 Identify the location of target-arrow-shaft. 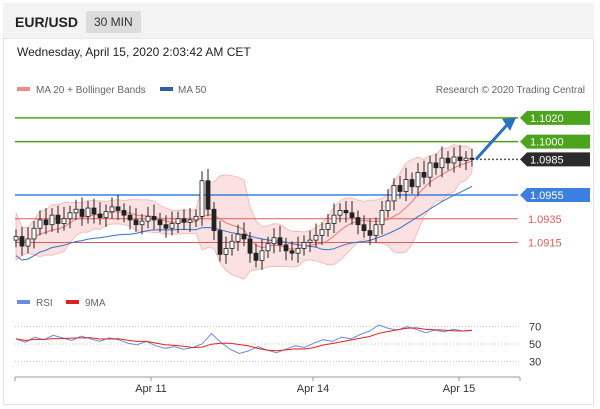
(492, 141).